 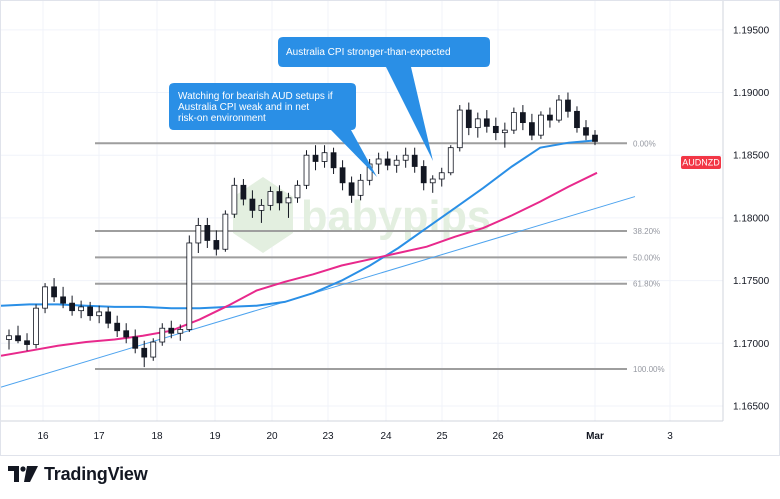 I want to click on x-tick-label: 23, so click(x=328, y=436).